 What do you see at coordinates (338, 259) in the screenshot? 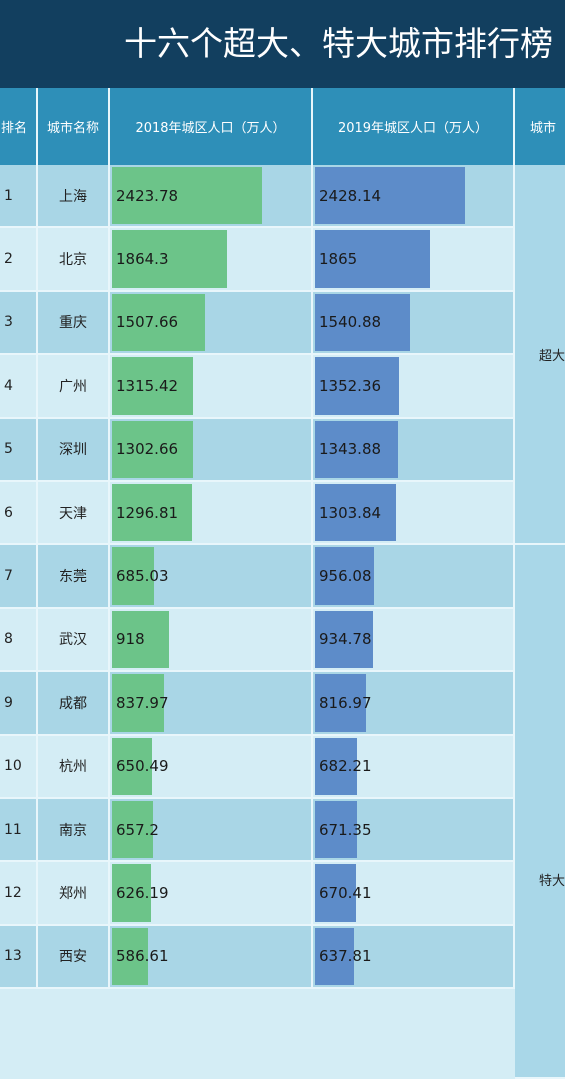
I see `value-label: 1865` at bounding box center [338, 259].